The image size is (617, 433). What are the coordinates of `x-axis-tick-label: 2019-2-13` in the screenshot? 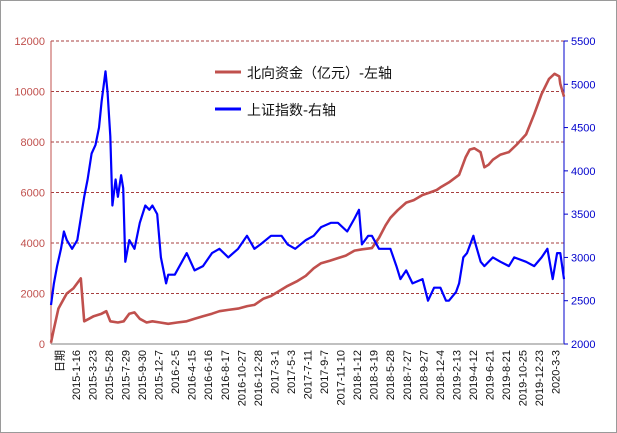 It's located at (457, 375).